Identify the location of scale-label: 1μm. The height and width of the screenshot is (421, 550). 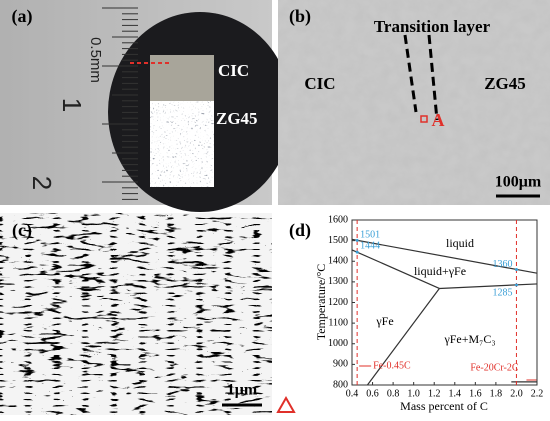
(242, 390).